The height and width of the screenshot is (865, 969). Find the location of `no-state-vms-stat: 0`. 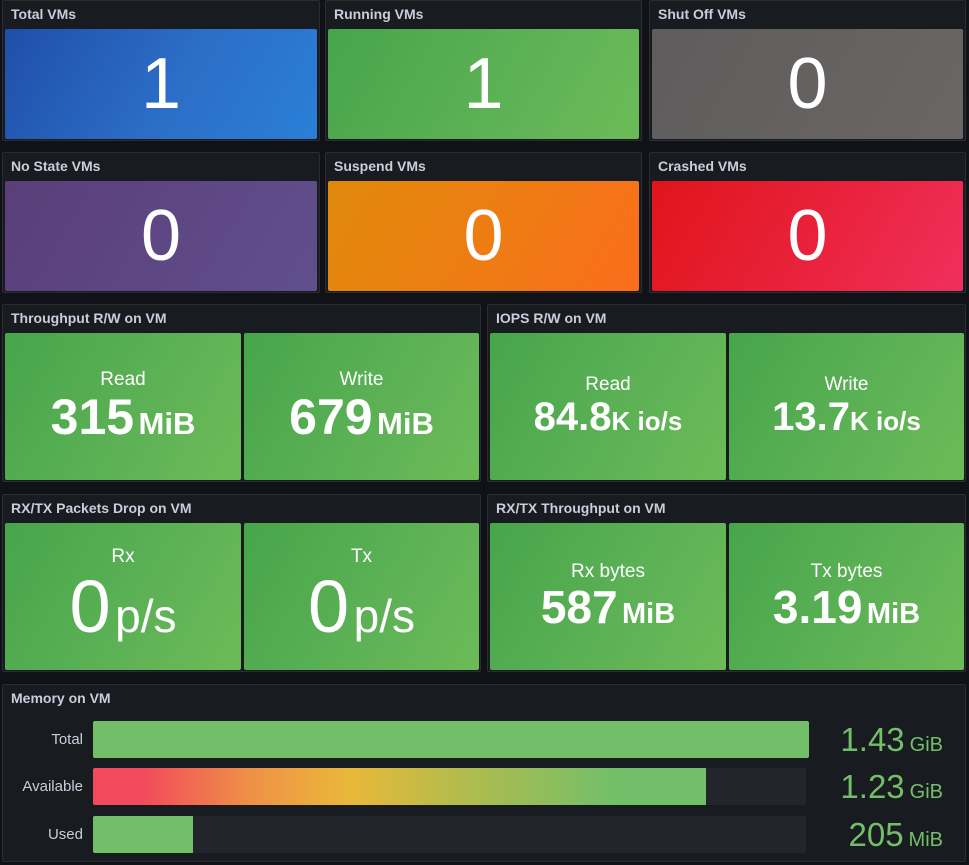

no-state-vms-stat: 0 is located at coordinates (161, 236).